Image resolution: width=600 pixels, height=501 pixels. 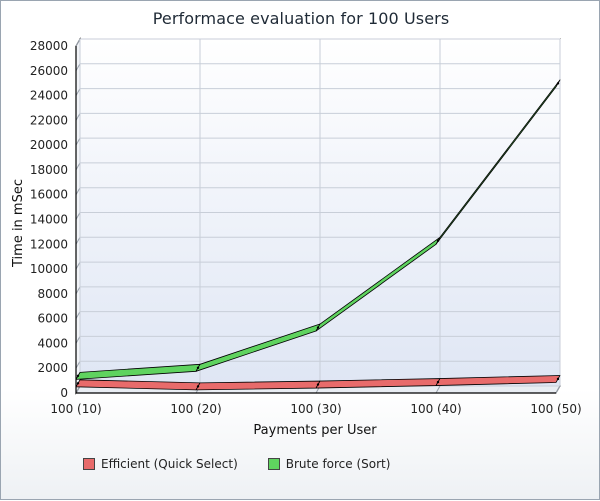 I want to click on x-tick-label: 100 (20), so click(x=195, y=409).